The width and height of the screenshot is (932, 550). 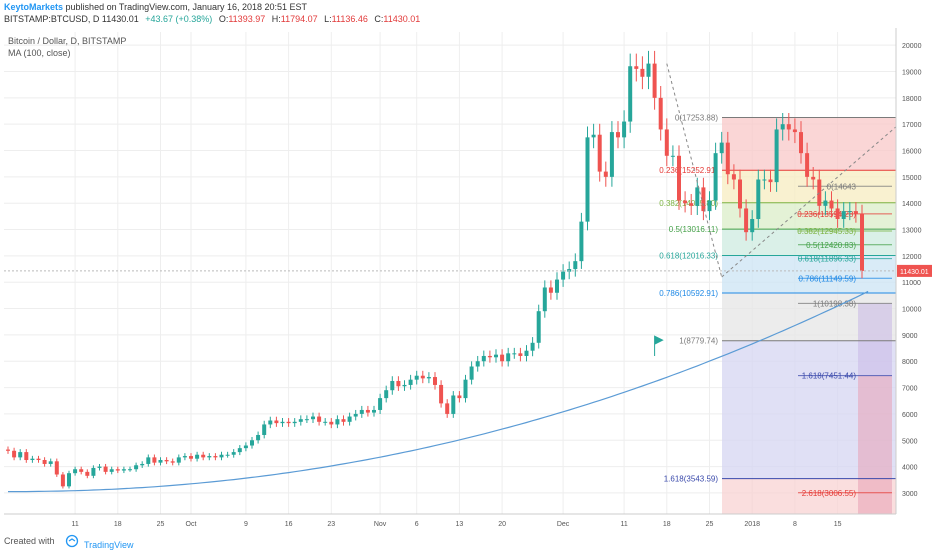 What do you see at coordinates (910, 362) in the screenshot?
I see `y-tick-label: 8000` at bounding box center [910, 362].